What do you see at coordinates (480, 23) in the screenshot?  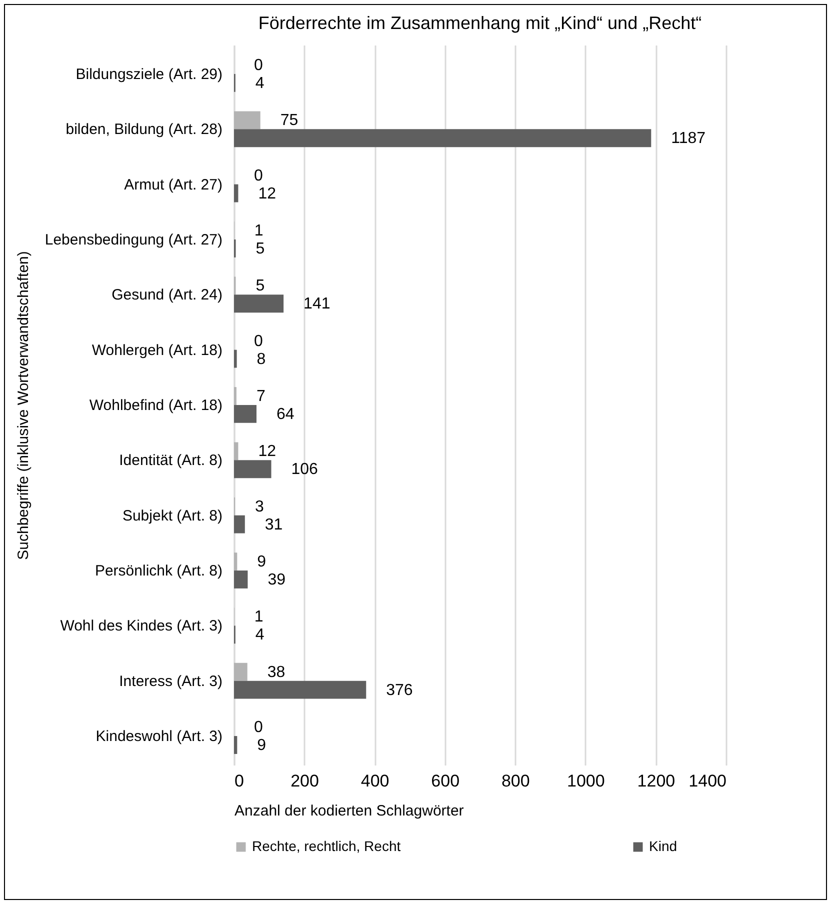 I see `chart-title: Förderrechte im Zusammenhang mit „Kind“ und „Recht“` at bounding box center [480, 23].